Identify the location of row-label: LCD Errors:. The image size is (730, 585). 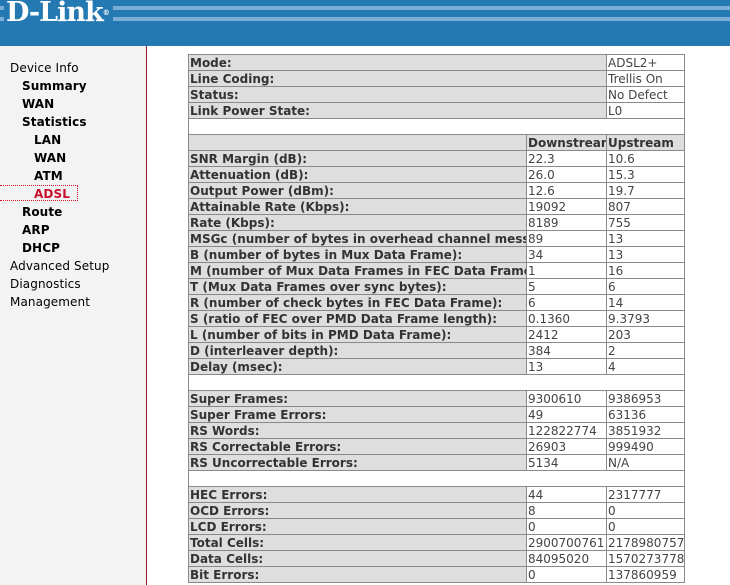
(357, 526).